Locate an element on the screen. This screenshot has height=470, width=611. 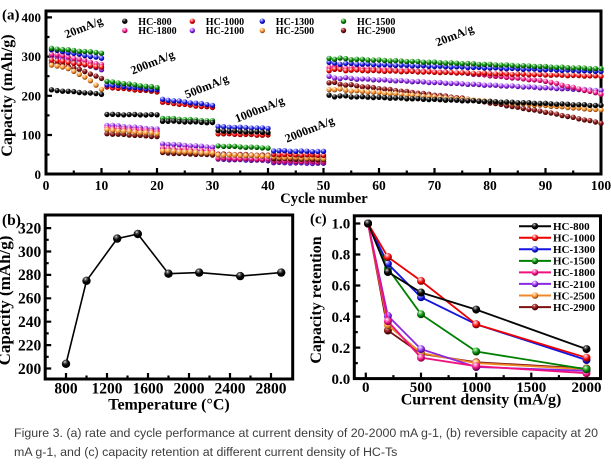
svg-text: 2800 is located at coordinates (271, 389).